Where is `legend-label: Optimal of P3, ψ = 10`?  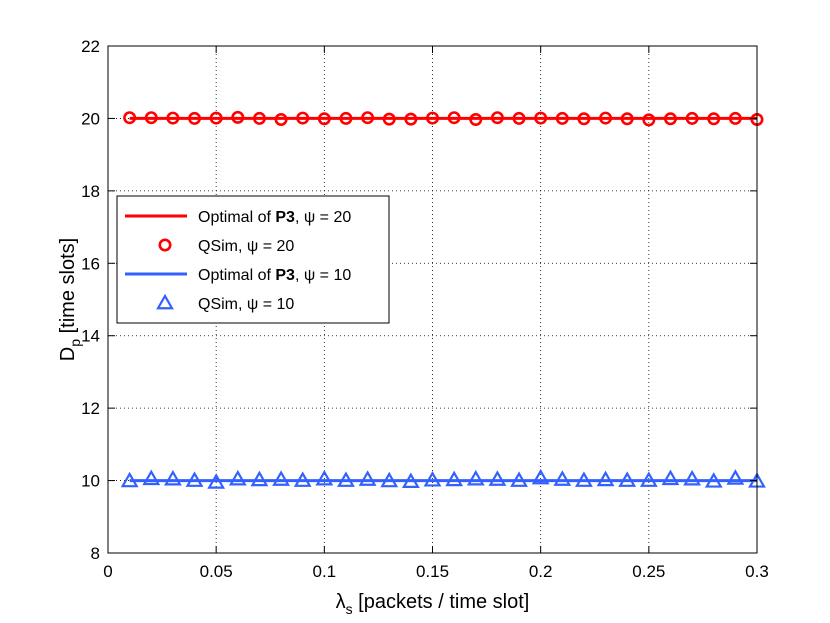
legend-label: Optimal of P3, ψ = 10 is located at coordinates (274, 275).